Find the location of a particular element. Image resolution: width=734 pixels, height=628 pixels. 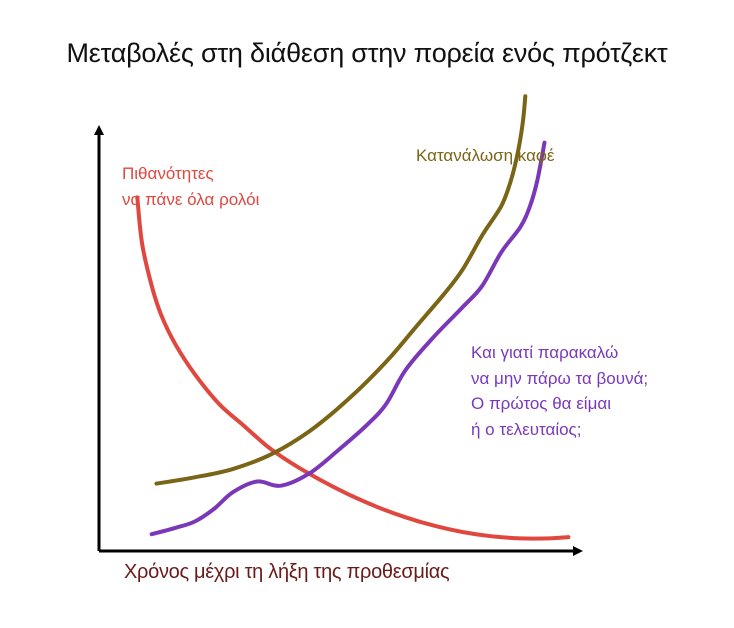

series-label-line: να μην πάρω τα βουνά; is located at coordinates (560, 378).